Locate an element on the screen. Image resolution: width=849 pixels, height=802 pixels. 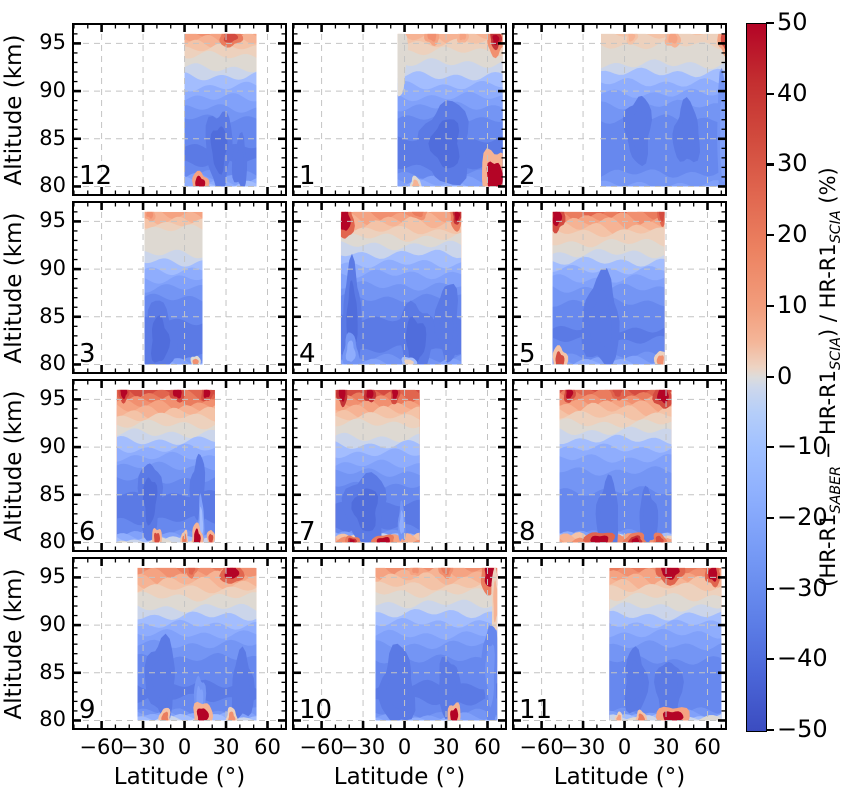
month-label: 9 is located at coordinates (87, 710).